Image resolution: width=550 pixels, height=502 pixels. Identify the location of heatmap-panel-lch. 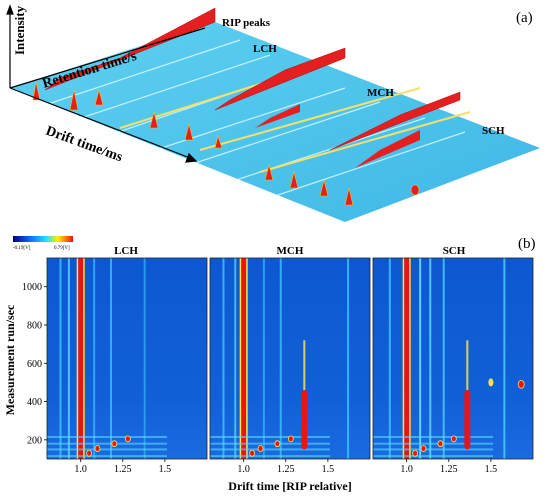
(127, 358).